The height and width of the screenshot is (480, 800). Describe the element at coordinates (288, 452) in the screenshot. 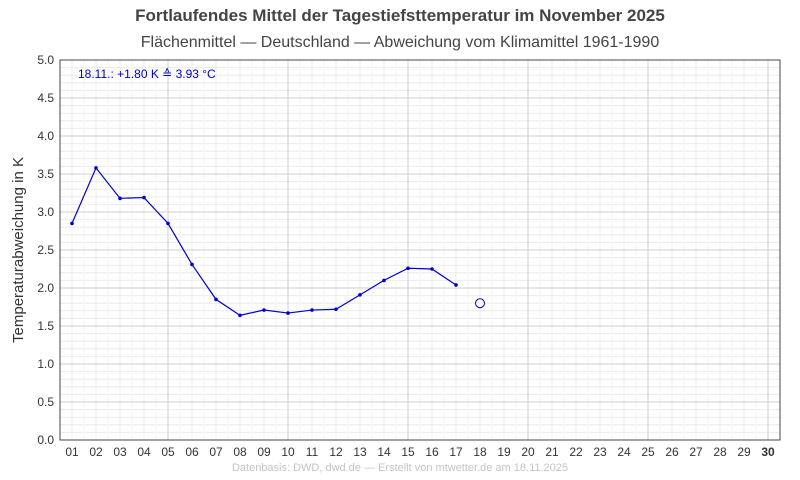

I see `x-tick-label: 10` at that location.